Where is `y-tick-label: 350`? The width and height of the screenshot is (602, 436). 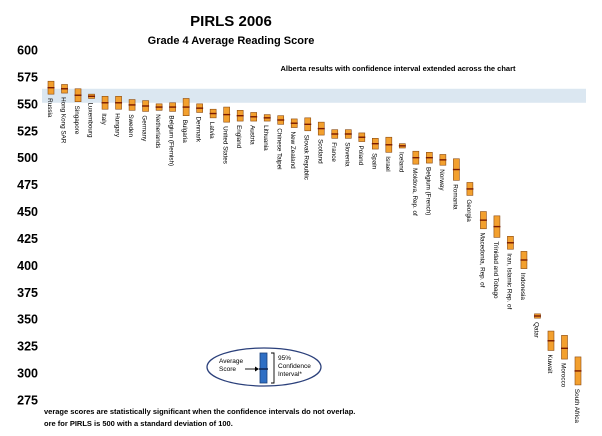 y-tick-label: 350 is located at coordinates (27, 320).